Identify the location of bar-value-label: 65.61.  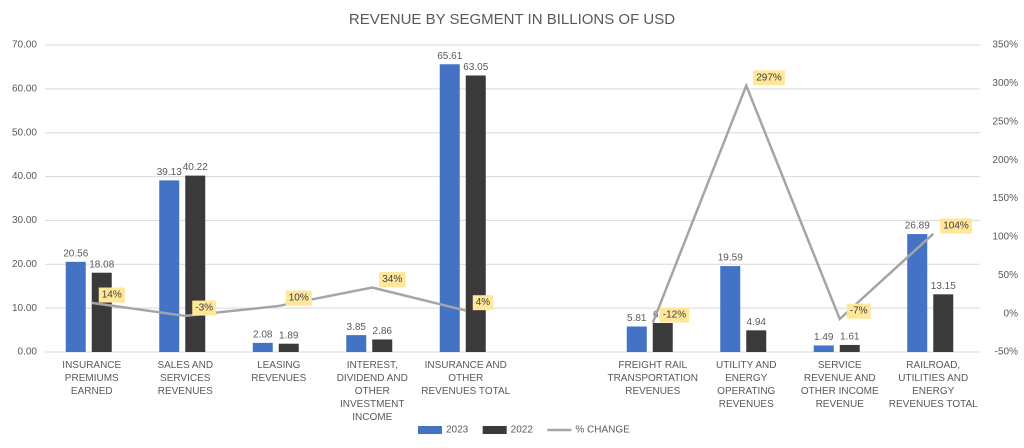
(449, 56).